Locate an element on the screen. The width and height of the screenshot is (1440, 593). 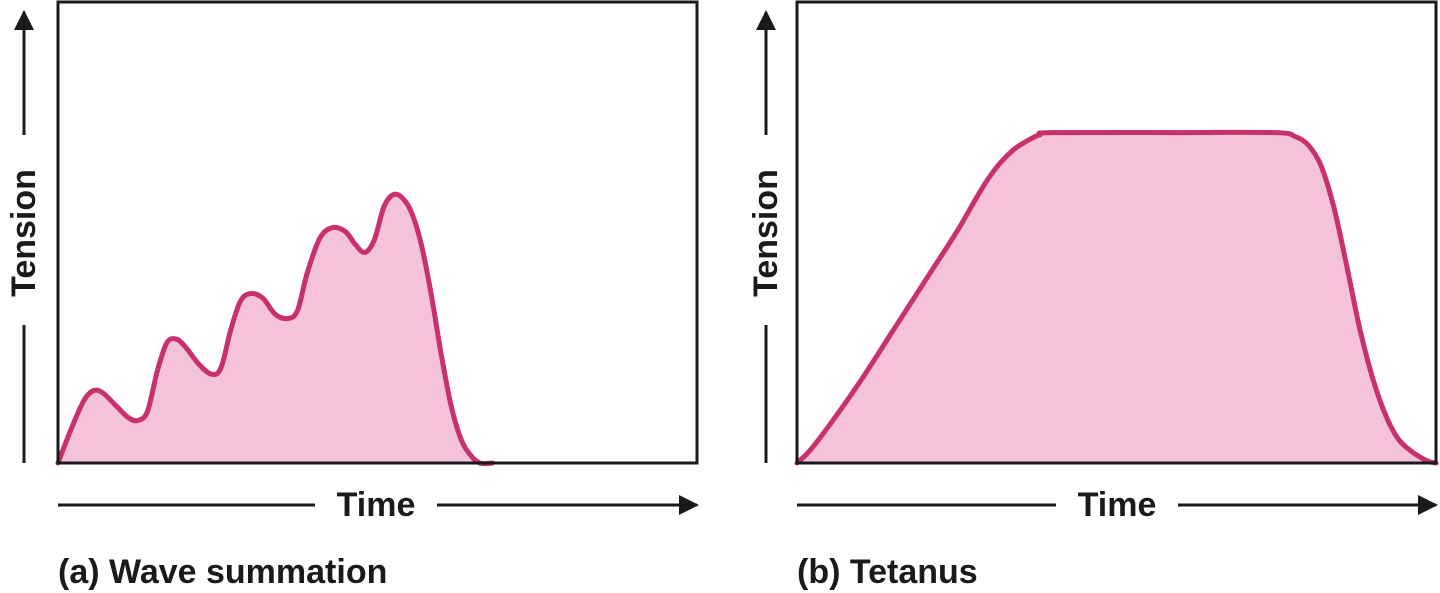
series-line is located at coordinates (275, 329).